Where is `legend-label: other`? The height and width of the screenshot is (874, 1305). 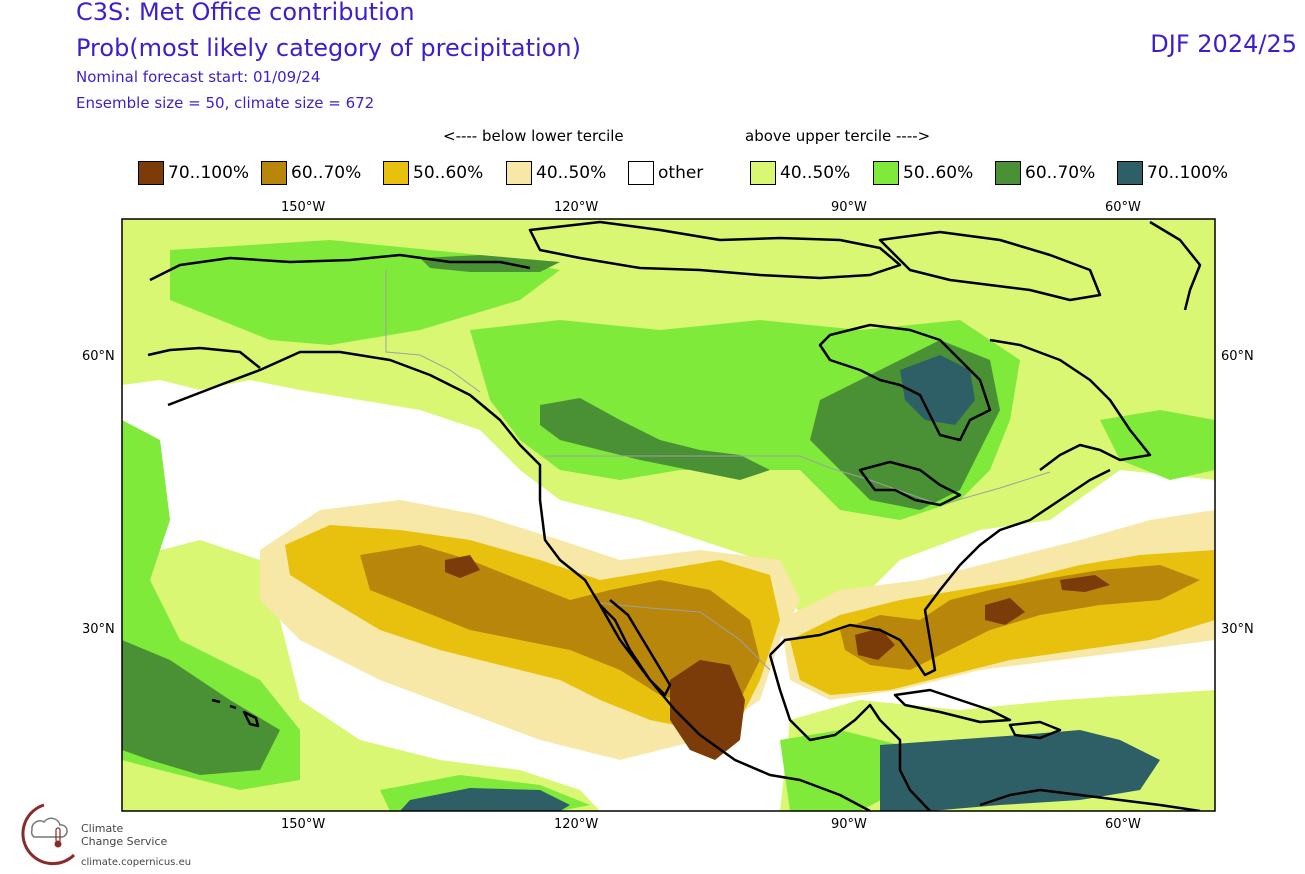 legend-label: other is located at coordinates (681, 173).